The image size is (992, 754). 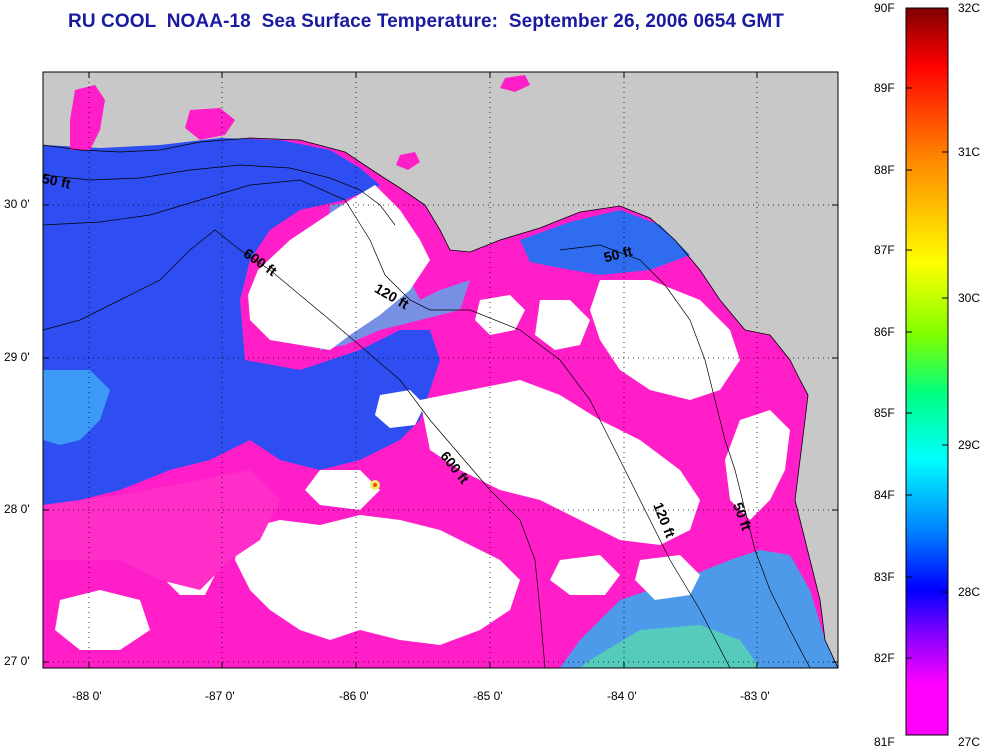 I want to click on lat-label: 27 0', so click(x=17, y=661).